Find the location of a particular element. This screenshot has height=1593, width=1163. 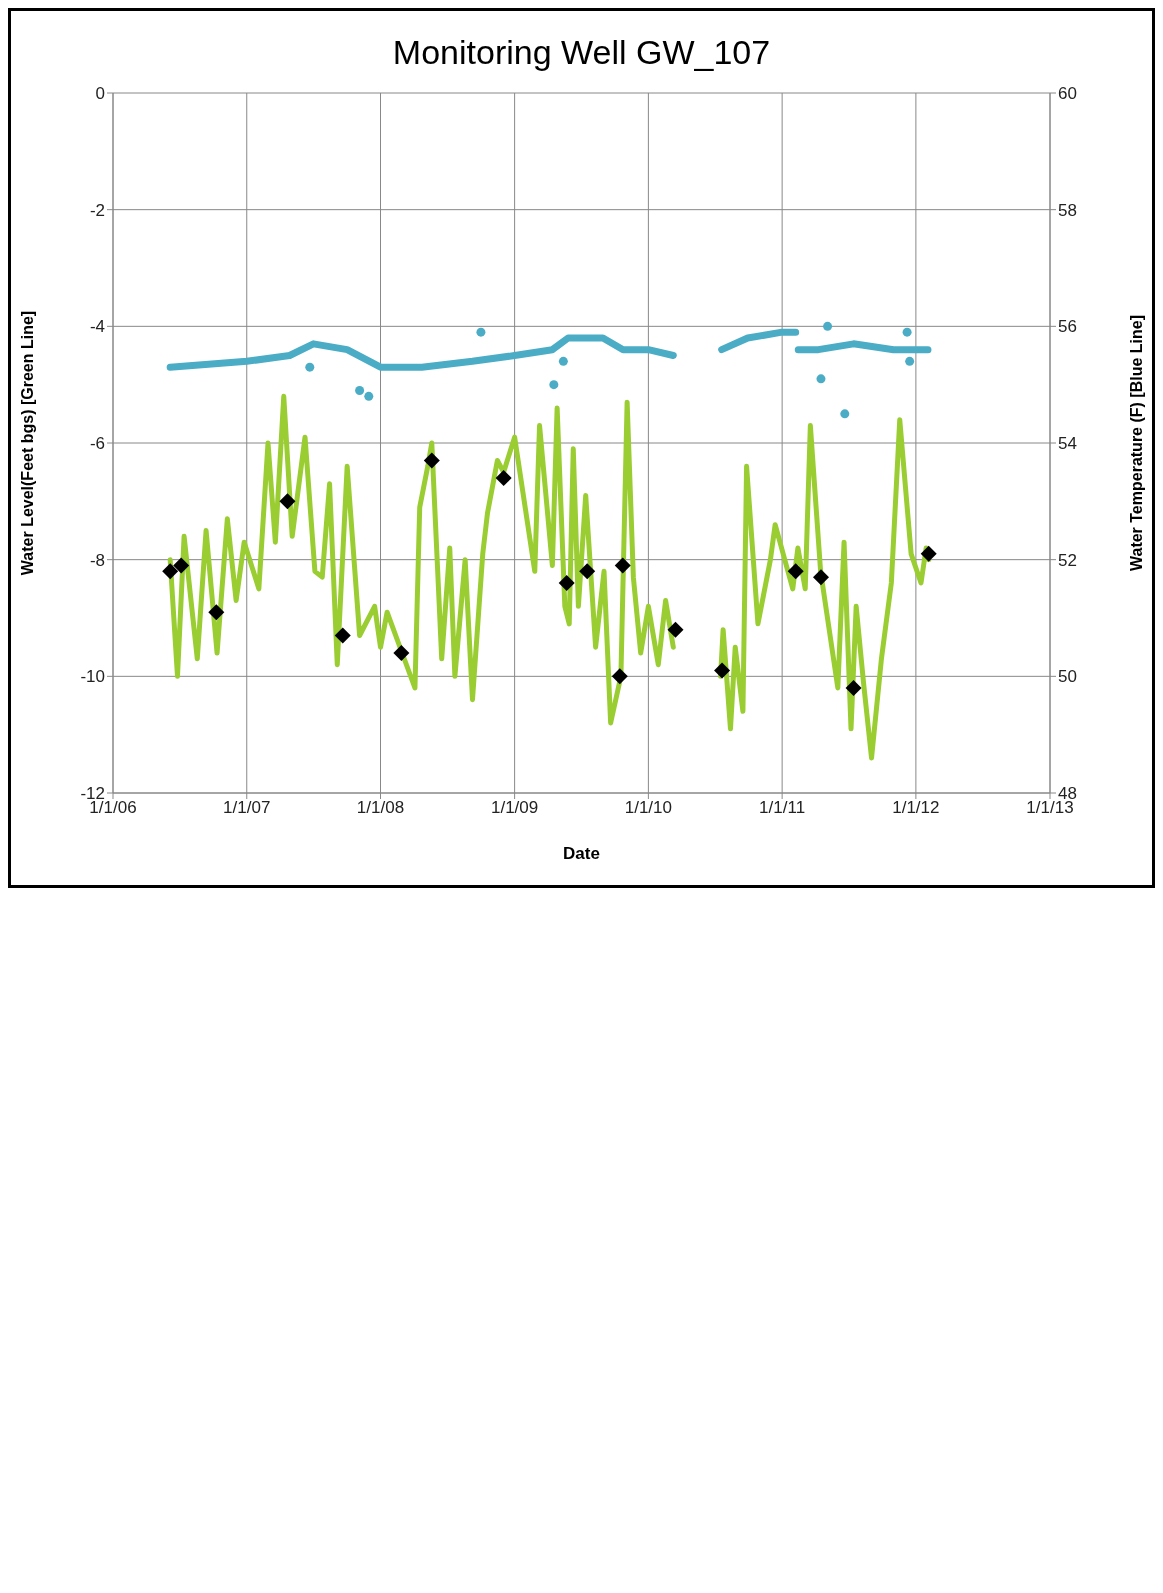

x-tick-label: 1/1/07 is located at coordinates (247, 808).